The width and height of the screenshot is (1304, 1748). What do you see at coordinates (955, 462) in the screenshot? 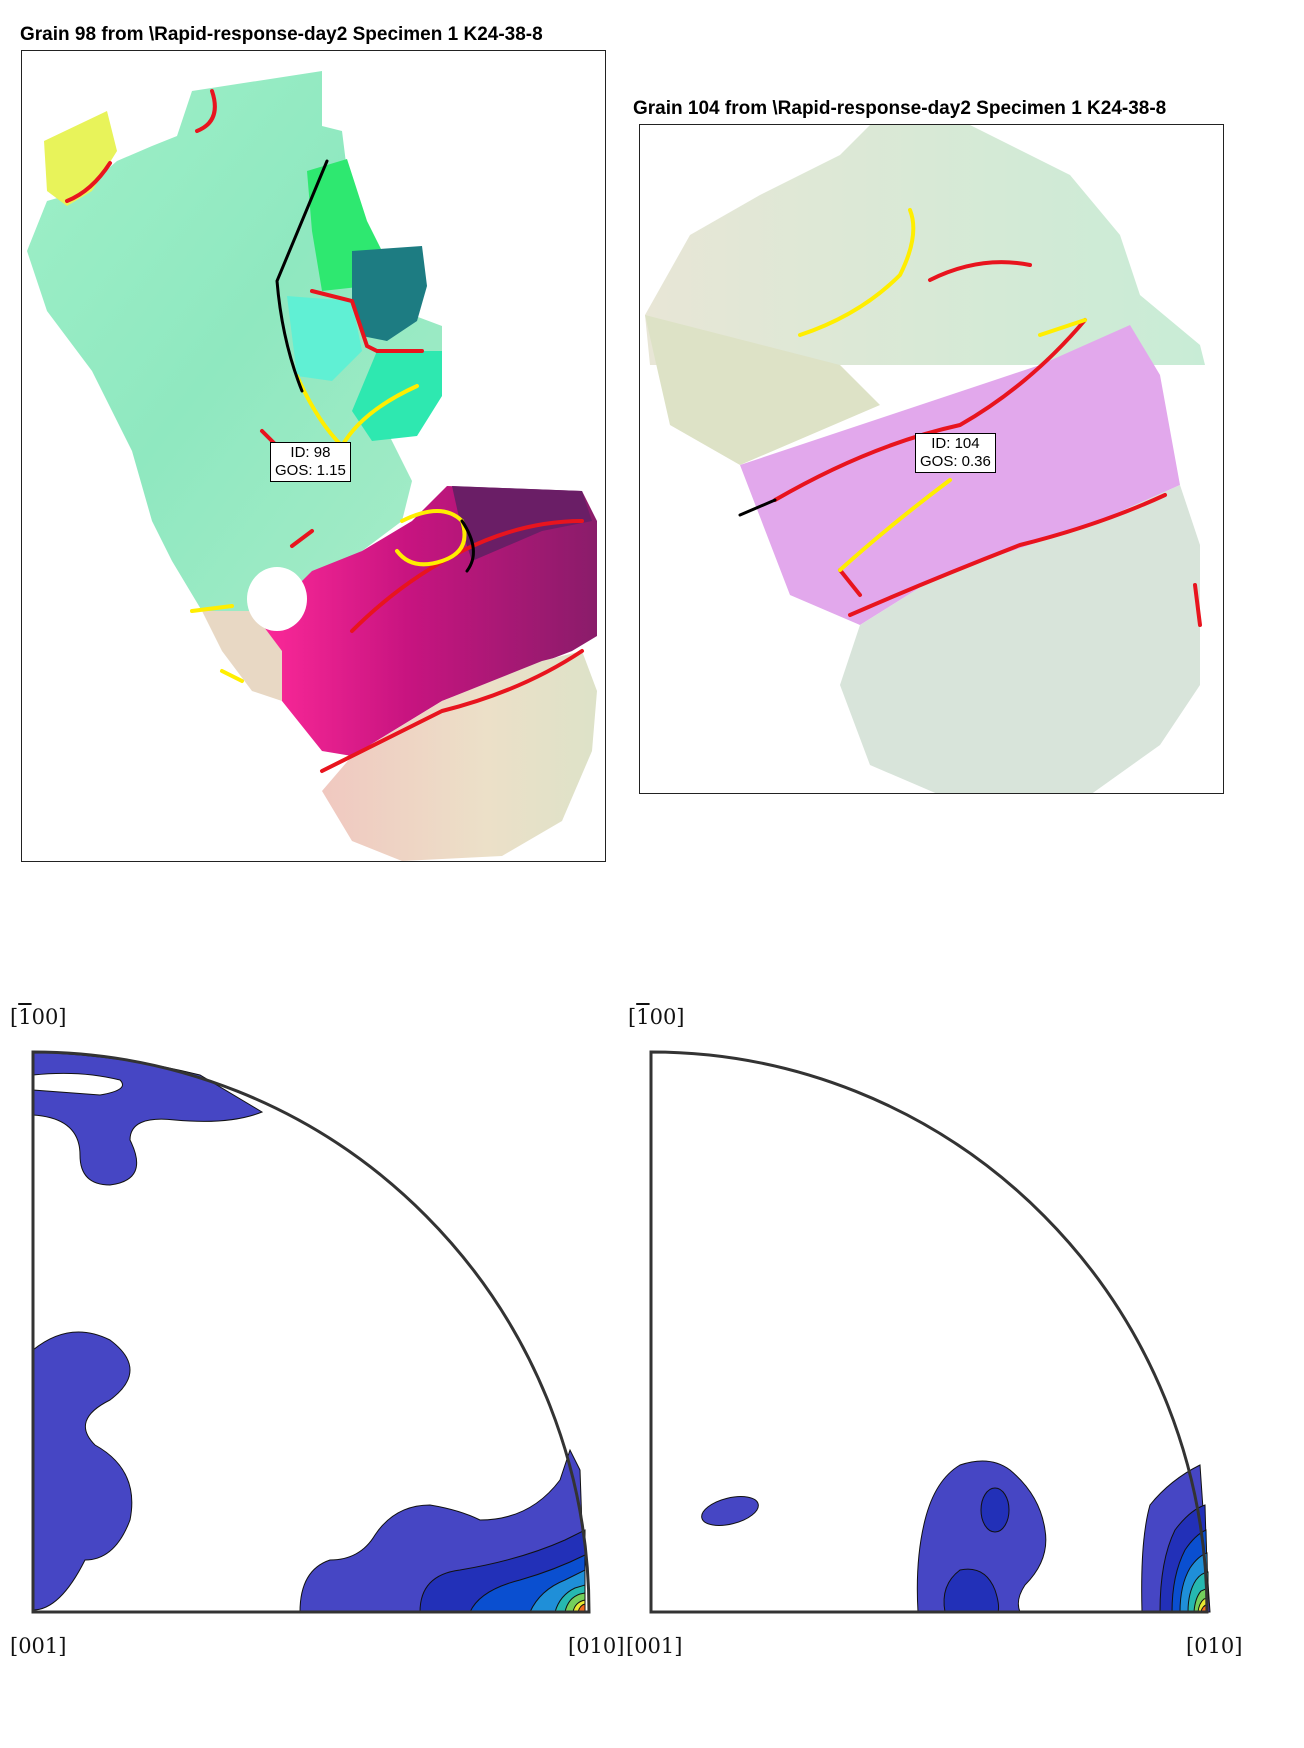
I see `grain104-gos-label: GOS: 0.36` at bounding box center [955, 462].